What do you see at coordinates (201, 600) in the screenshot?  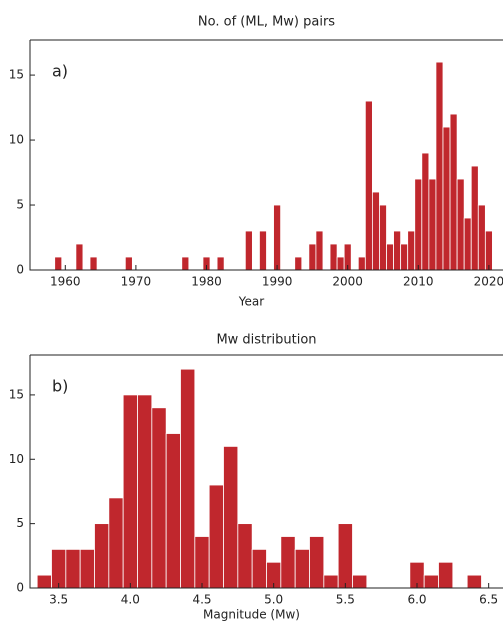 I see `x-tick-label: 4.5` at bounding box center [201, 600].